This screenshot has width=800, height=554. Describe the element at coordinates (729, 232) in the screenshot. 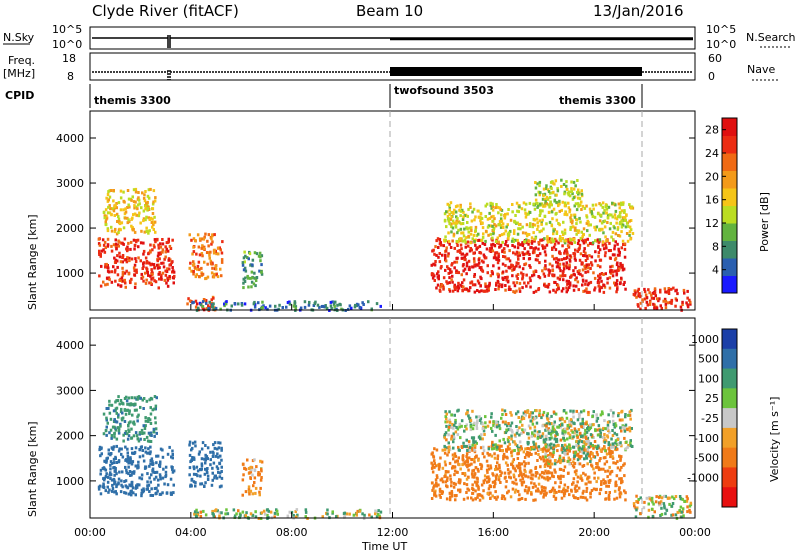

I see `power-colorbar-segment` at that location.